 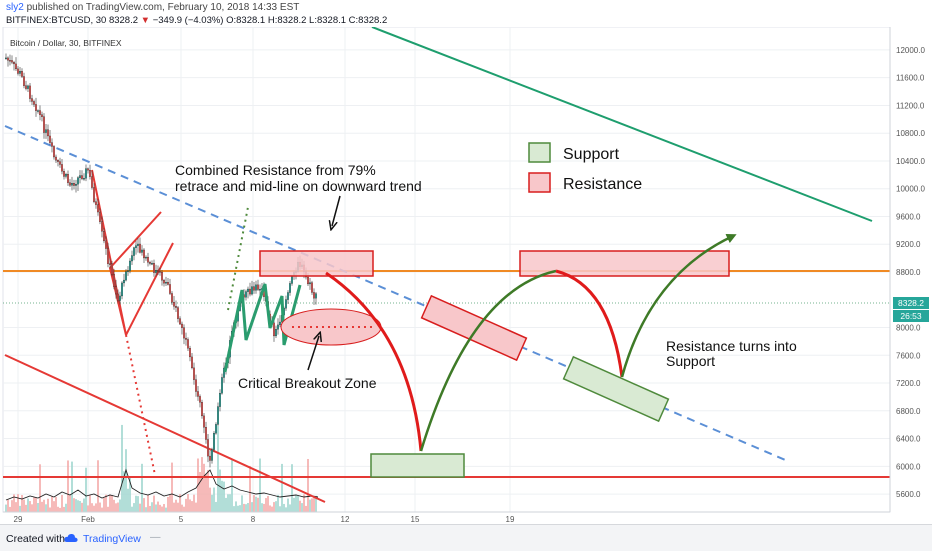 What do you see at coordinates (165, 428) in the screenshot?
I see `lower-trend-line` at bounding box center [165, 428].